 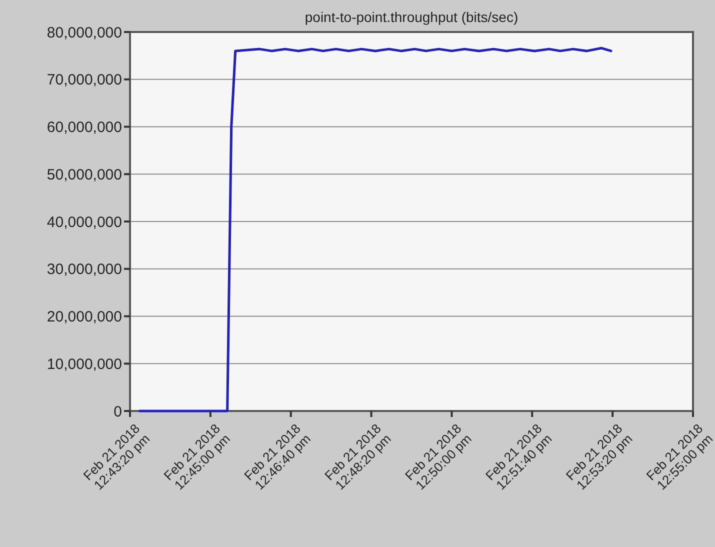 I want to click on y-tick-label: 30,000,000, so click(x=84, y=269).